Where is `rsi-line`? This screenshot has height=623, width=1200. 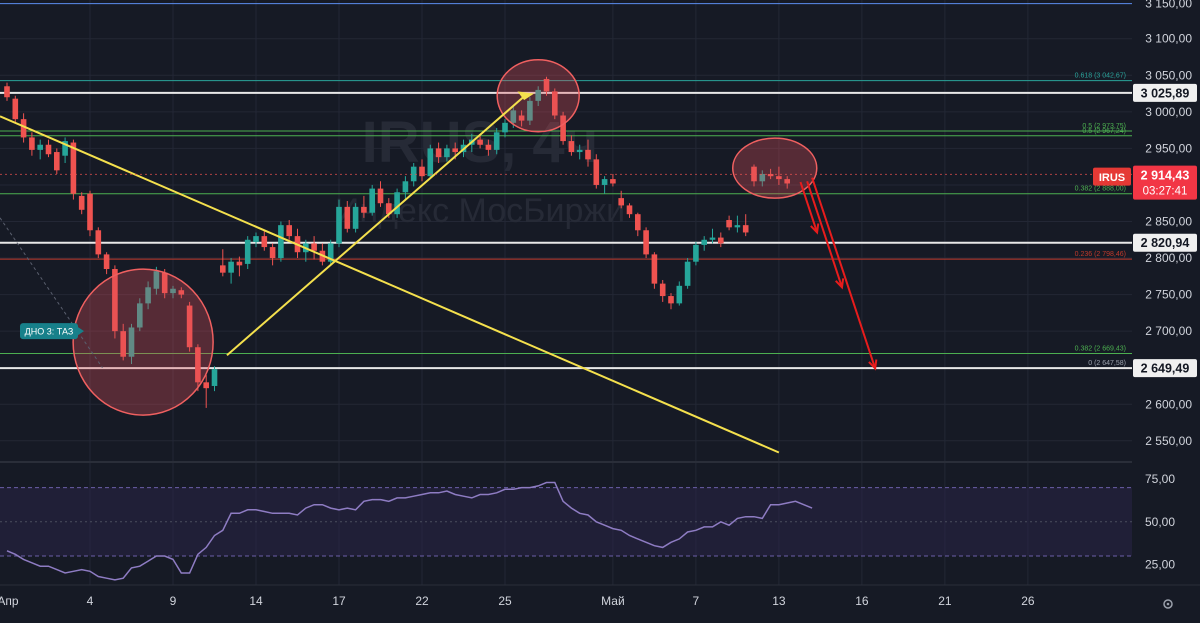 rsi-line is located at coordinates (409, 531).